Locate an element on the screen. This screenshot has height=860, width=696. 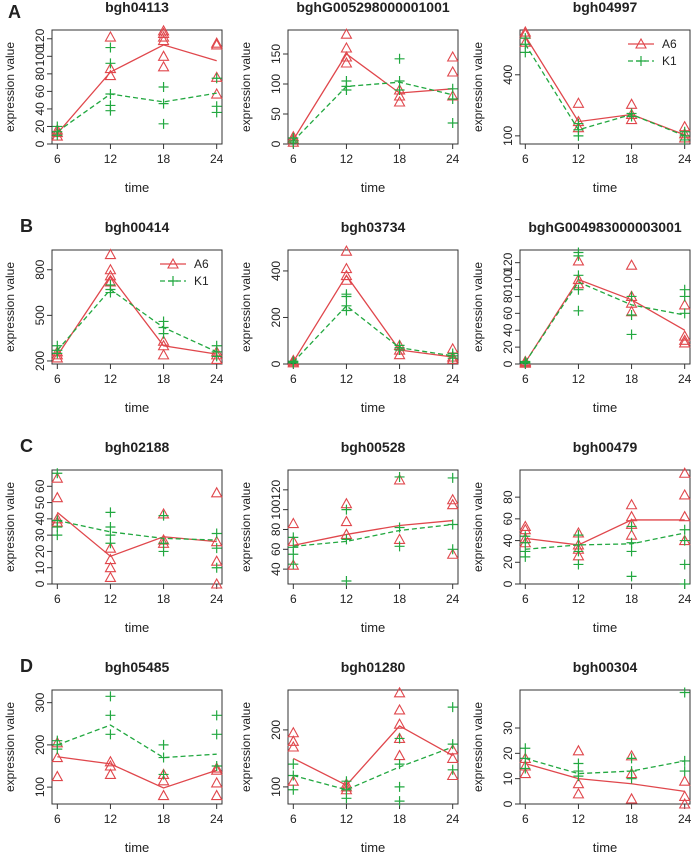
y-axis: 0 20 40 60 80 is located at coordinates (510, 538).